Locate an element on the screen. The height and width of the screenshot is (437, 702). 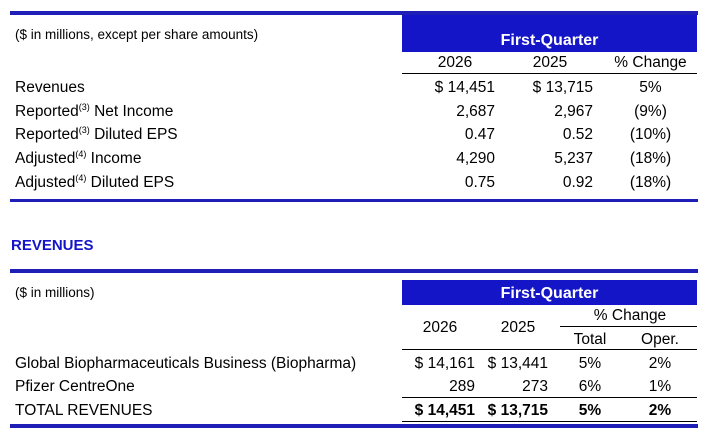
revenues-total-oper: 2% is located at coordinates (660, 410).